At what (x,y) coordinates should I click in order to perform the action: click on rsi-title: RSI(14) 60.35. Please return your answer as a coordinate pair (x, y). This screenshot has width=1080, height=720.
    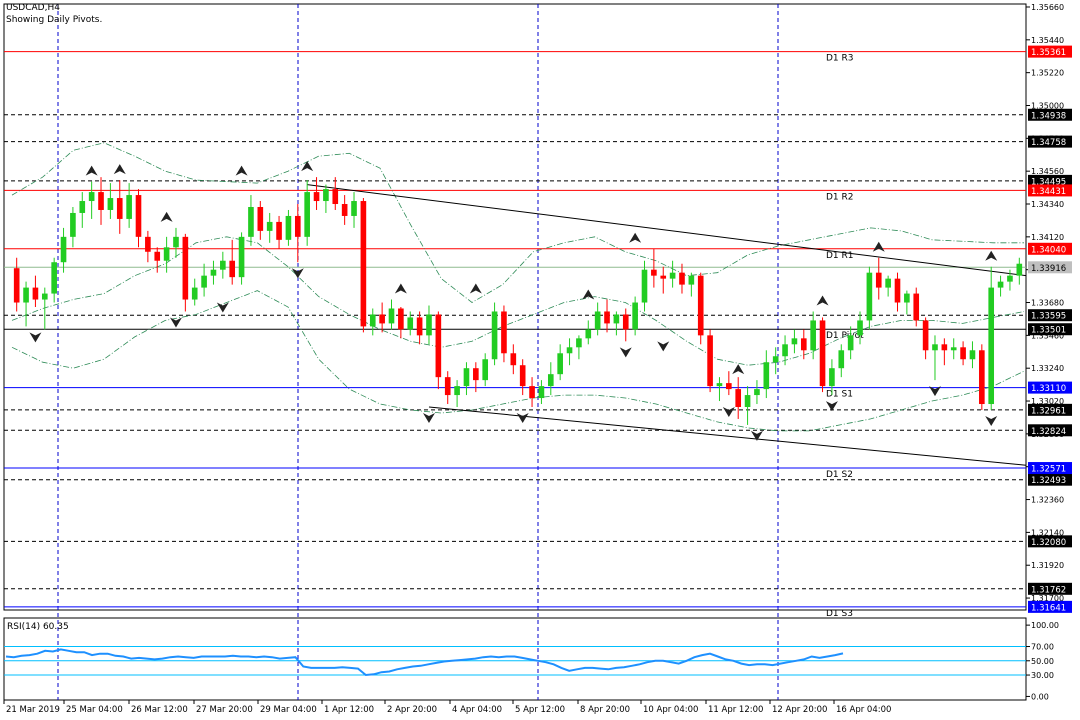
    Looking at the image, I should click on (38, 627).